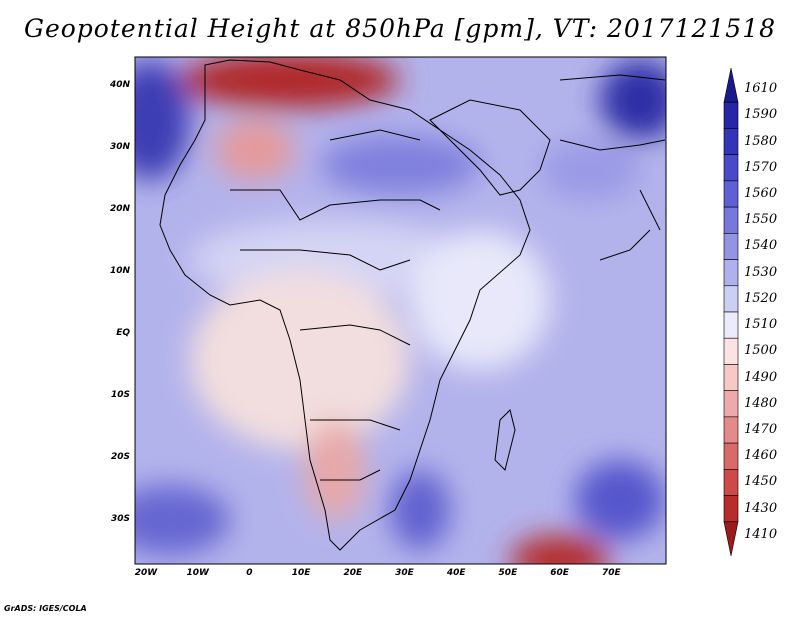 This screenshot has height=618, width=800. Describe the element at coordinates (123, 333) in the screenshot. I see `latitude-label: EQ` at that location.